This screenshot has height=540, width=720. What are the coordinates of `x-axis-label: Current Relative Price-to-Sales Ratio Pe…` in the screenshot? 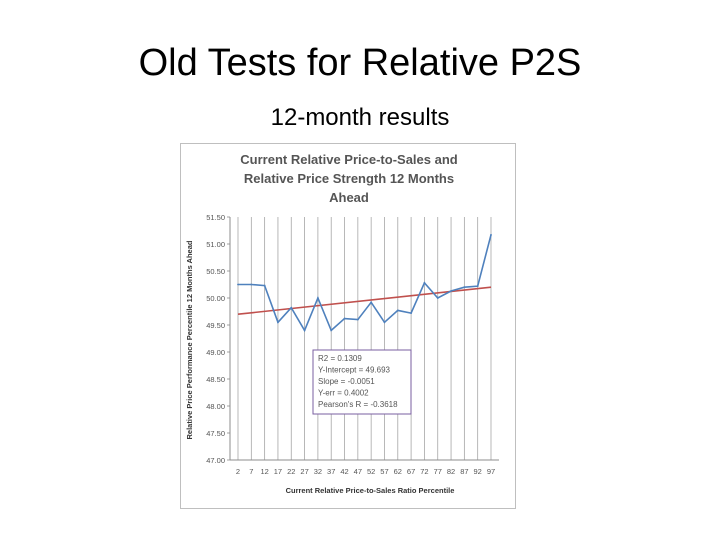 It's located at (370, 490).